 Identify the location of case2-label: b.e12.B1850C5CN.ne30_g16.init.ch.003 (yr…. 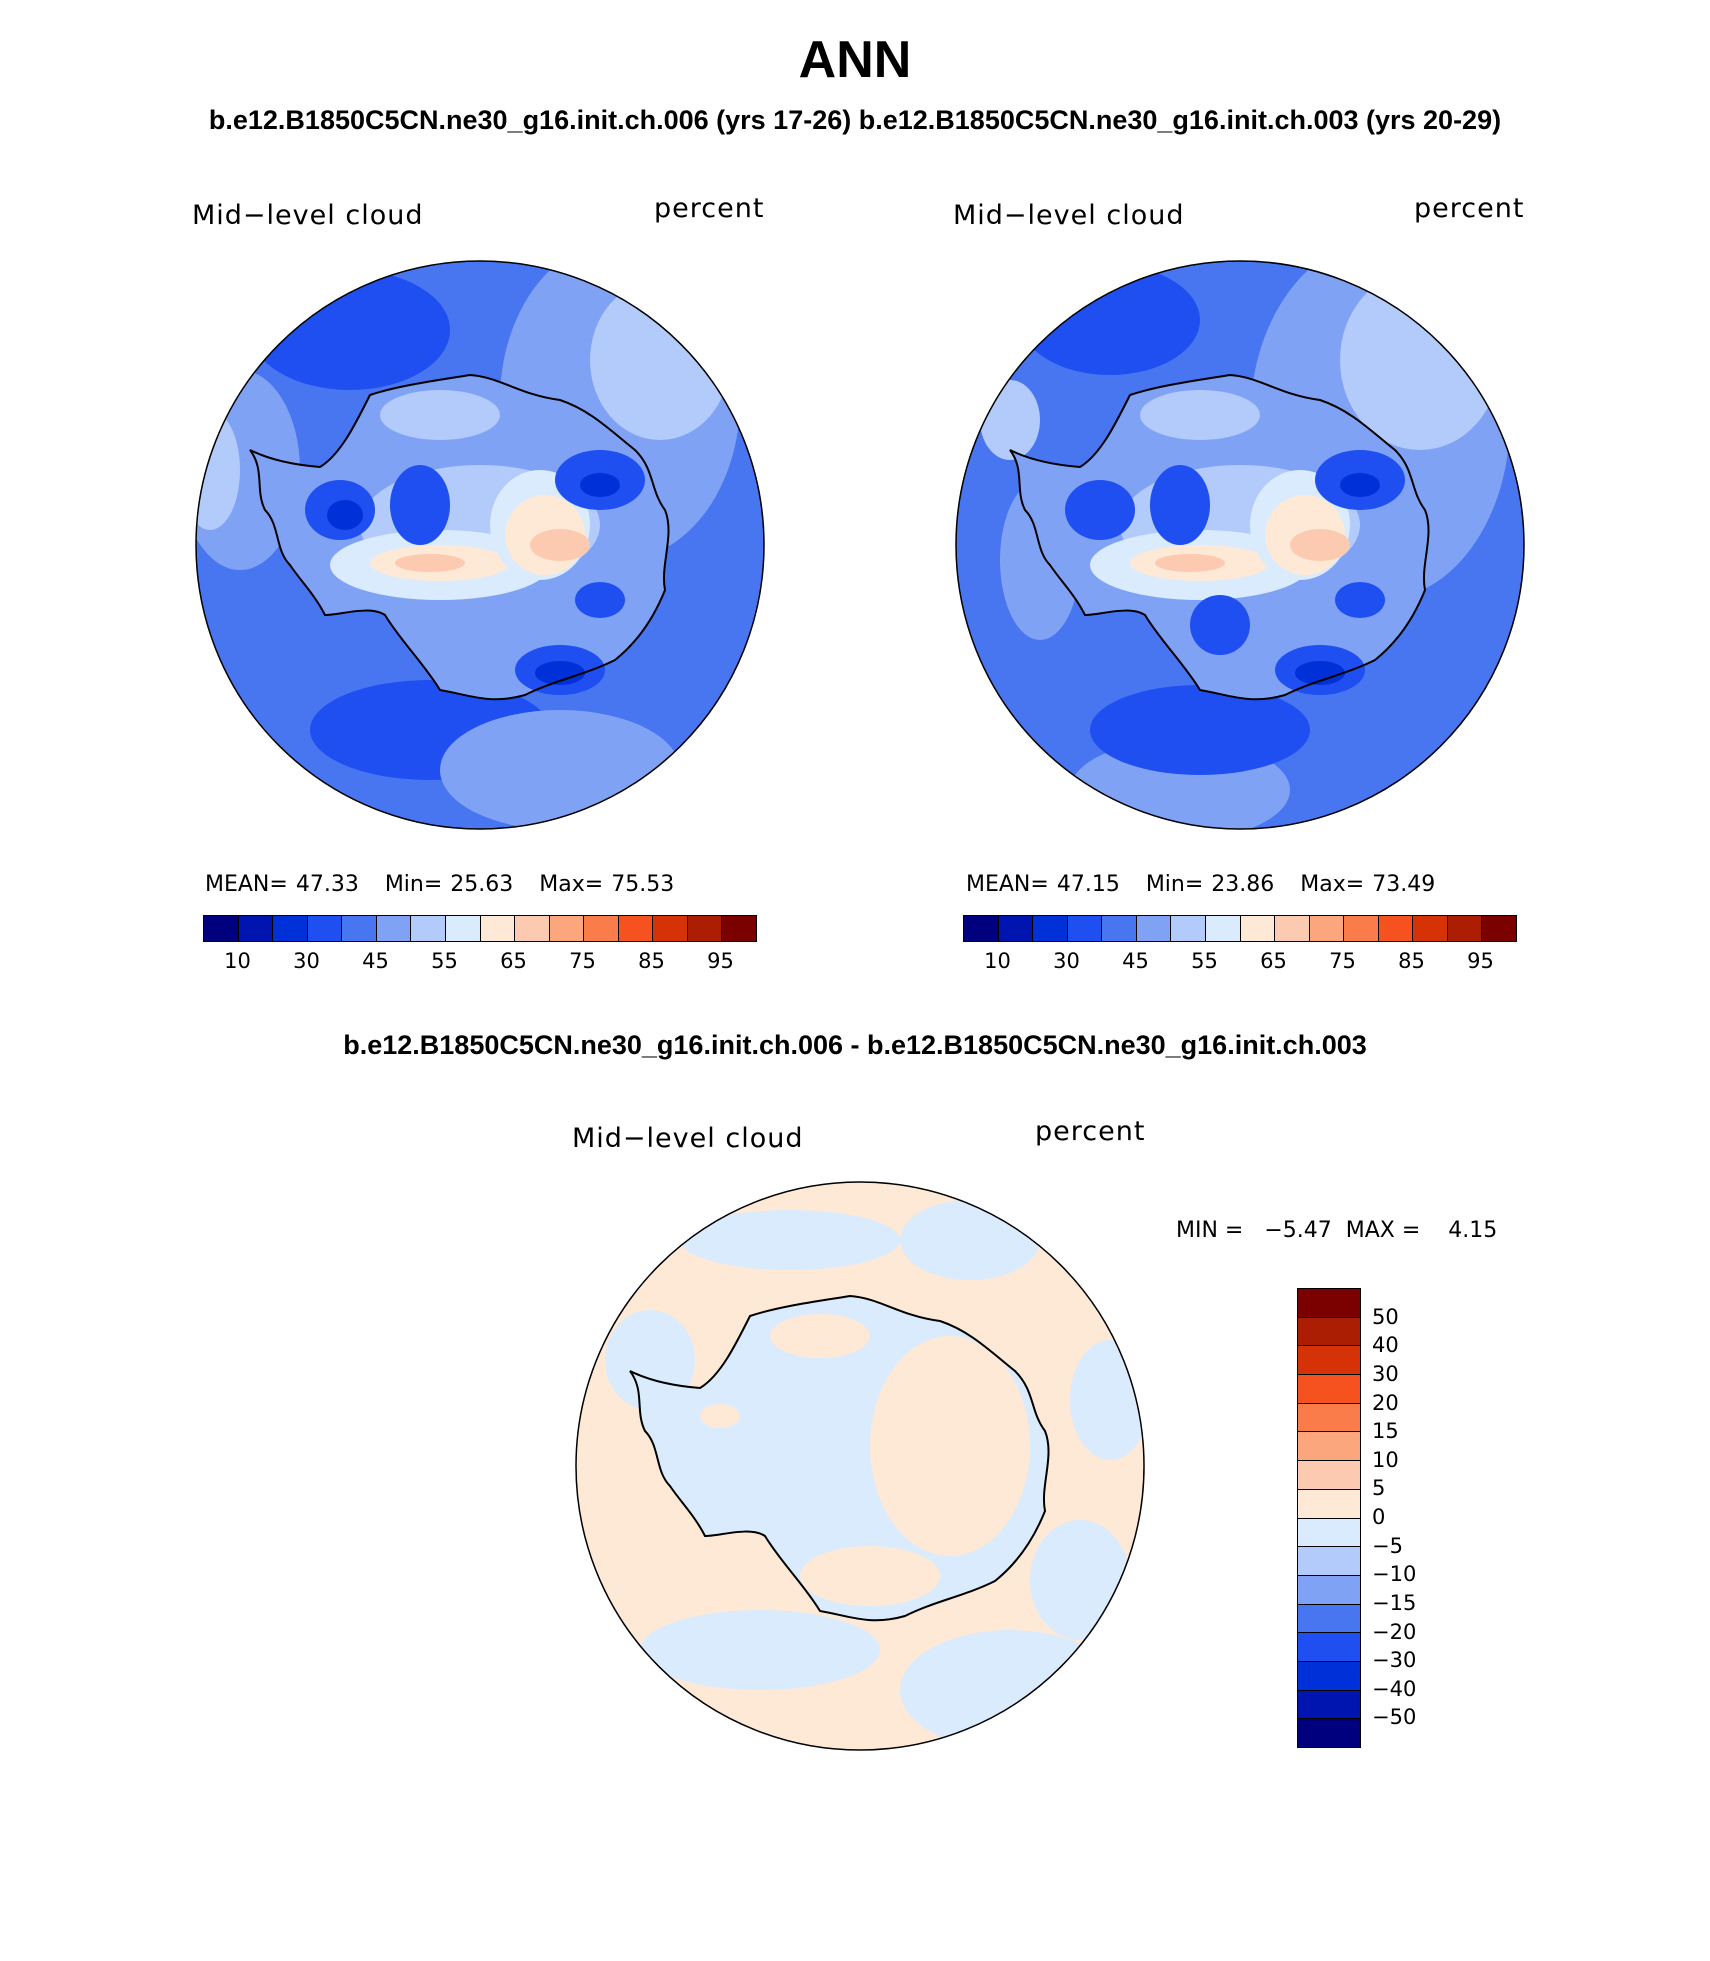
(1180, 120).